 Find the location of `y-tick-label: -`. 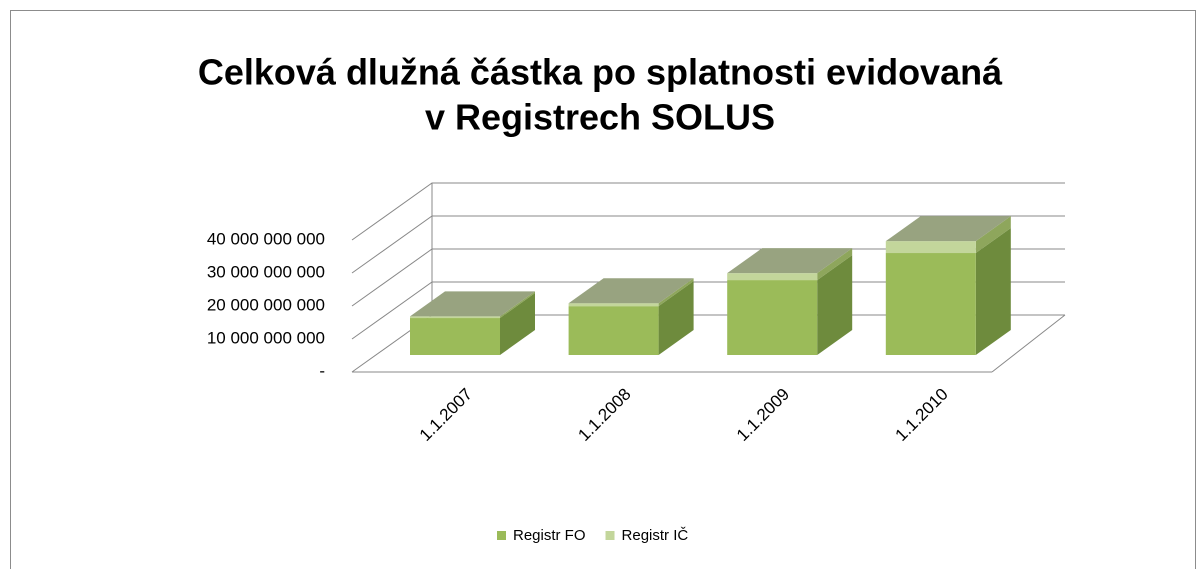

y-tick-label: - is located at coordinates (322, 370).